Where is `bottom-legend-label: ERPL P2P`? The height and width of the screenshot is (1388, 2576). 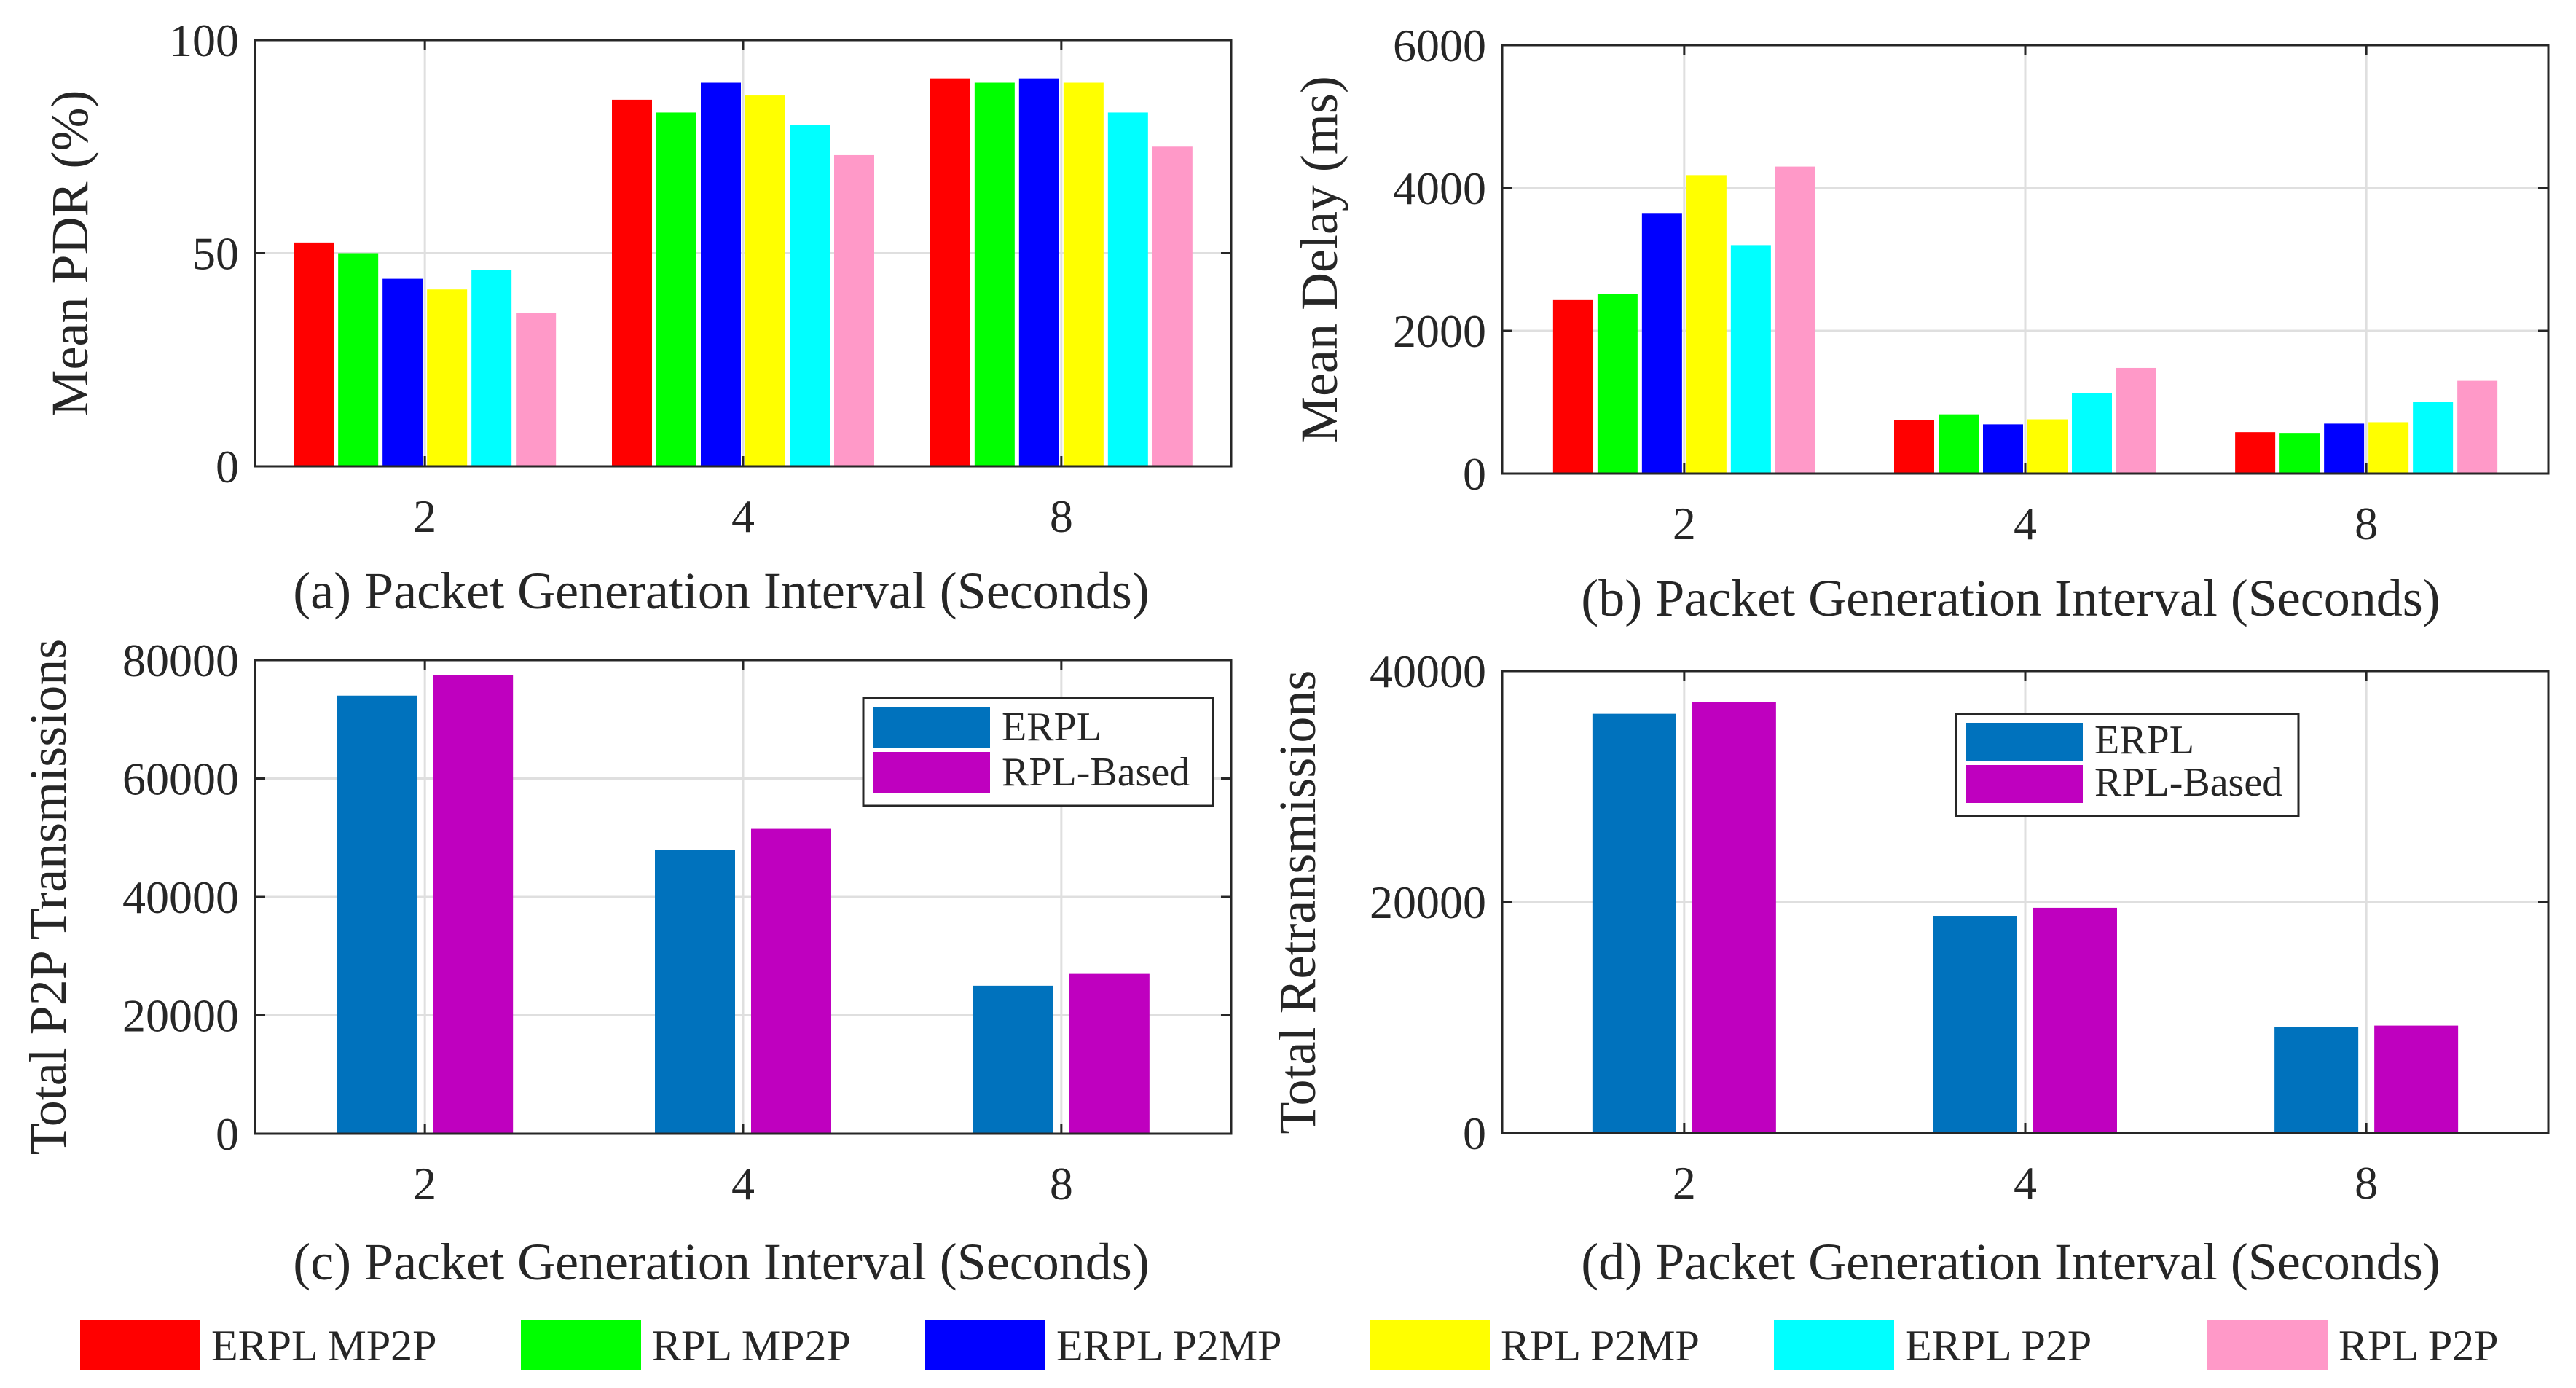 bottom-legend-label: ERPL P2P is located at coordinates (1999, 1346).